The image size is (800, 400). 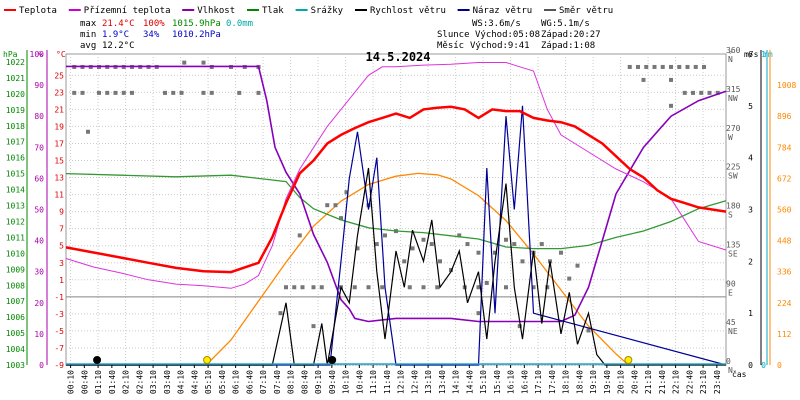 I want to click on tick-label-x: 19:40, so click(x=607, y=382).